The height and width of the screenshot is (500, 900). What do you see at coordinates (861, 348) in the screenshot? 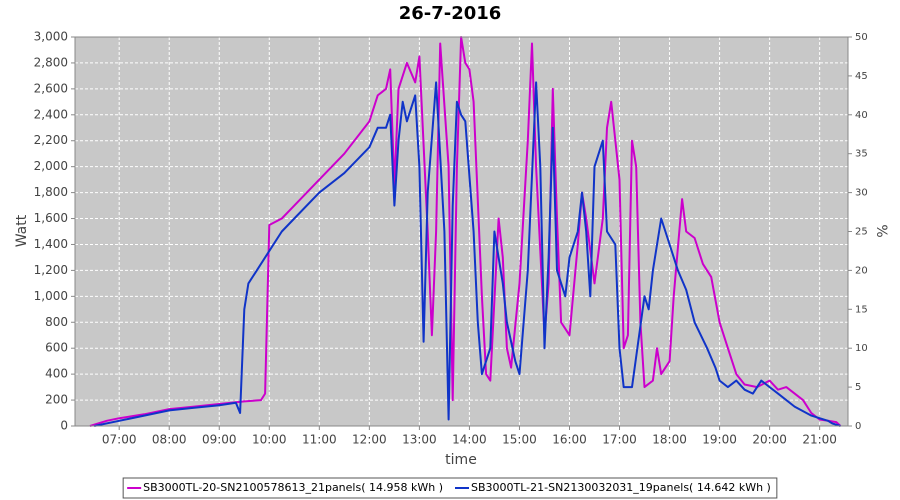
I see `y2-tick-label: 10` at bounding box center [861, 348].